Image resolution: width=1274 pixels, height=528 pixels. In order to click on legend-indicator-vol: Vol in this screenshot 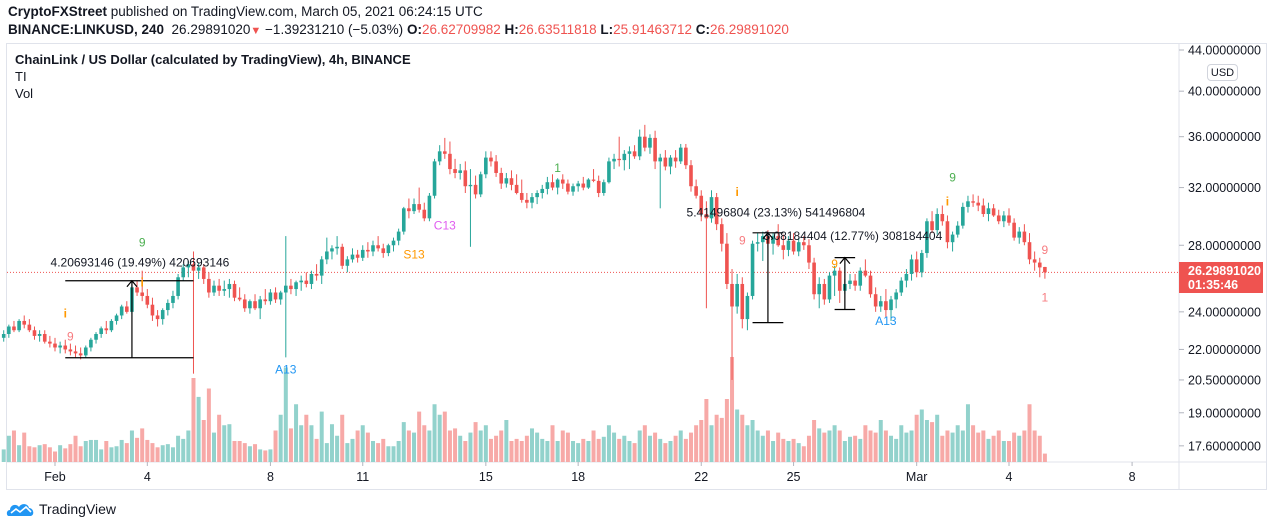, I will do `click(24, 93)`.